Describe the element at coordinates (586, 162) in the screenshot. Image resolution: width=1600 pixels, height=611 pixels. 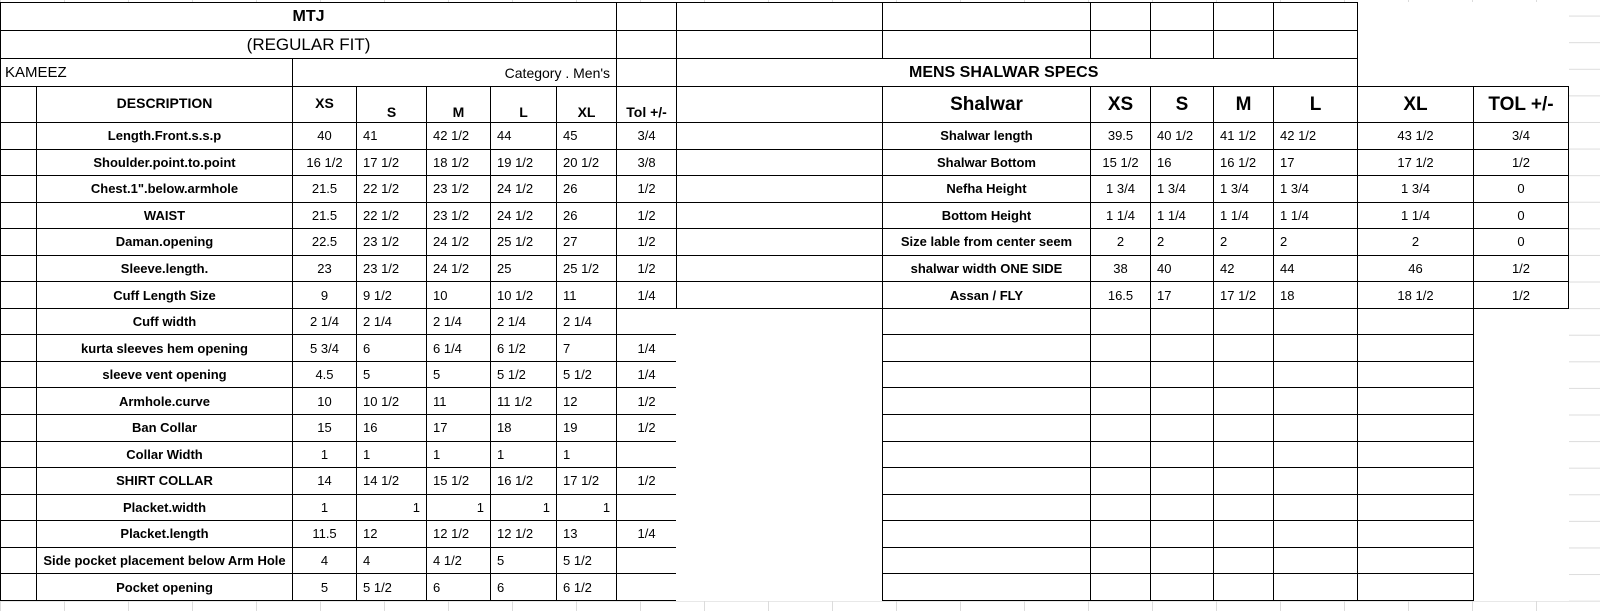
I see `value-xl: 20 1/2` at that location.